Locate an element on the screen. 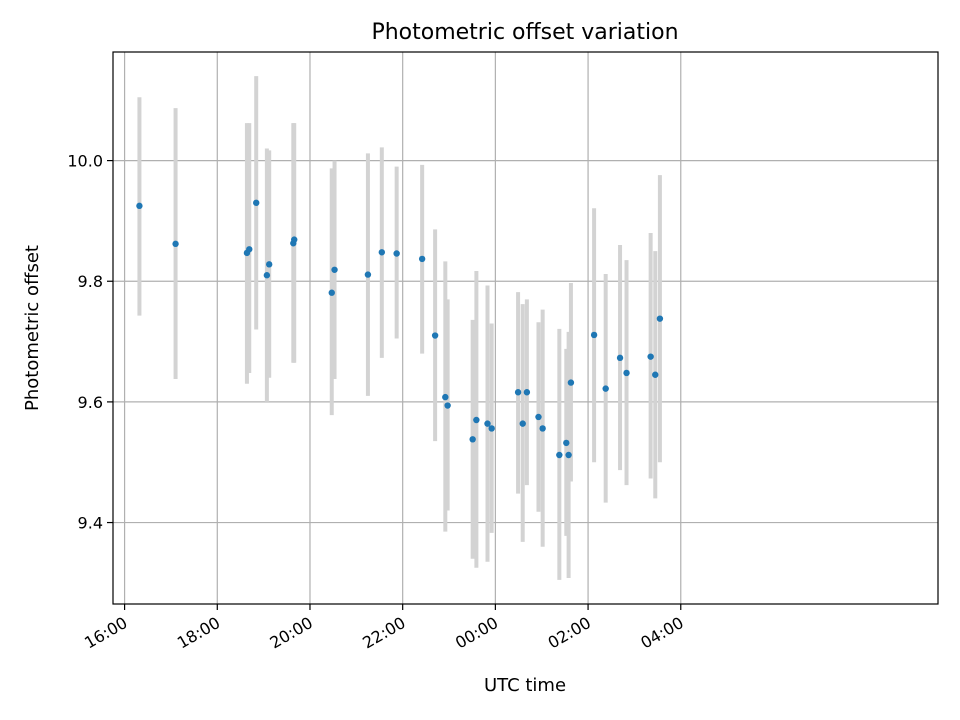 Image resolution: width=960 pixels, height=720 pixels. y-tick-label: 9.8 is located at coordinates (90, 281).